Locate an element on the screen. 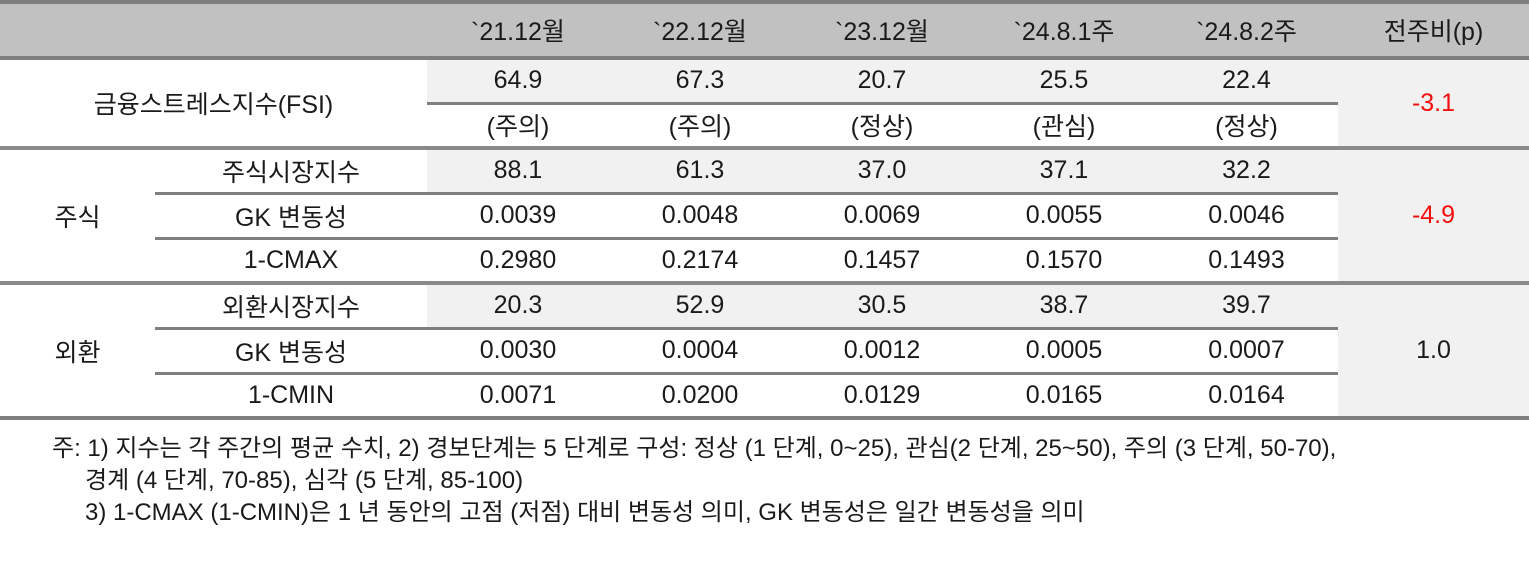 The height and width of the screenshot is (570, 1529). footnote-line-2: 경계 (4 단계, 70-85), 심각 (5 단계, 85-100) is located at coordinates (304, 480).